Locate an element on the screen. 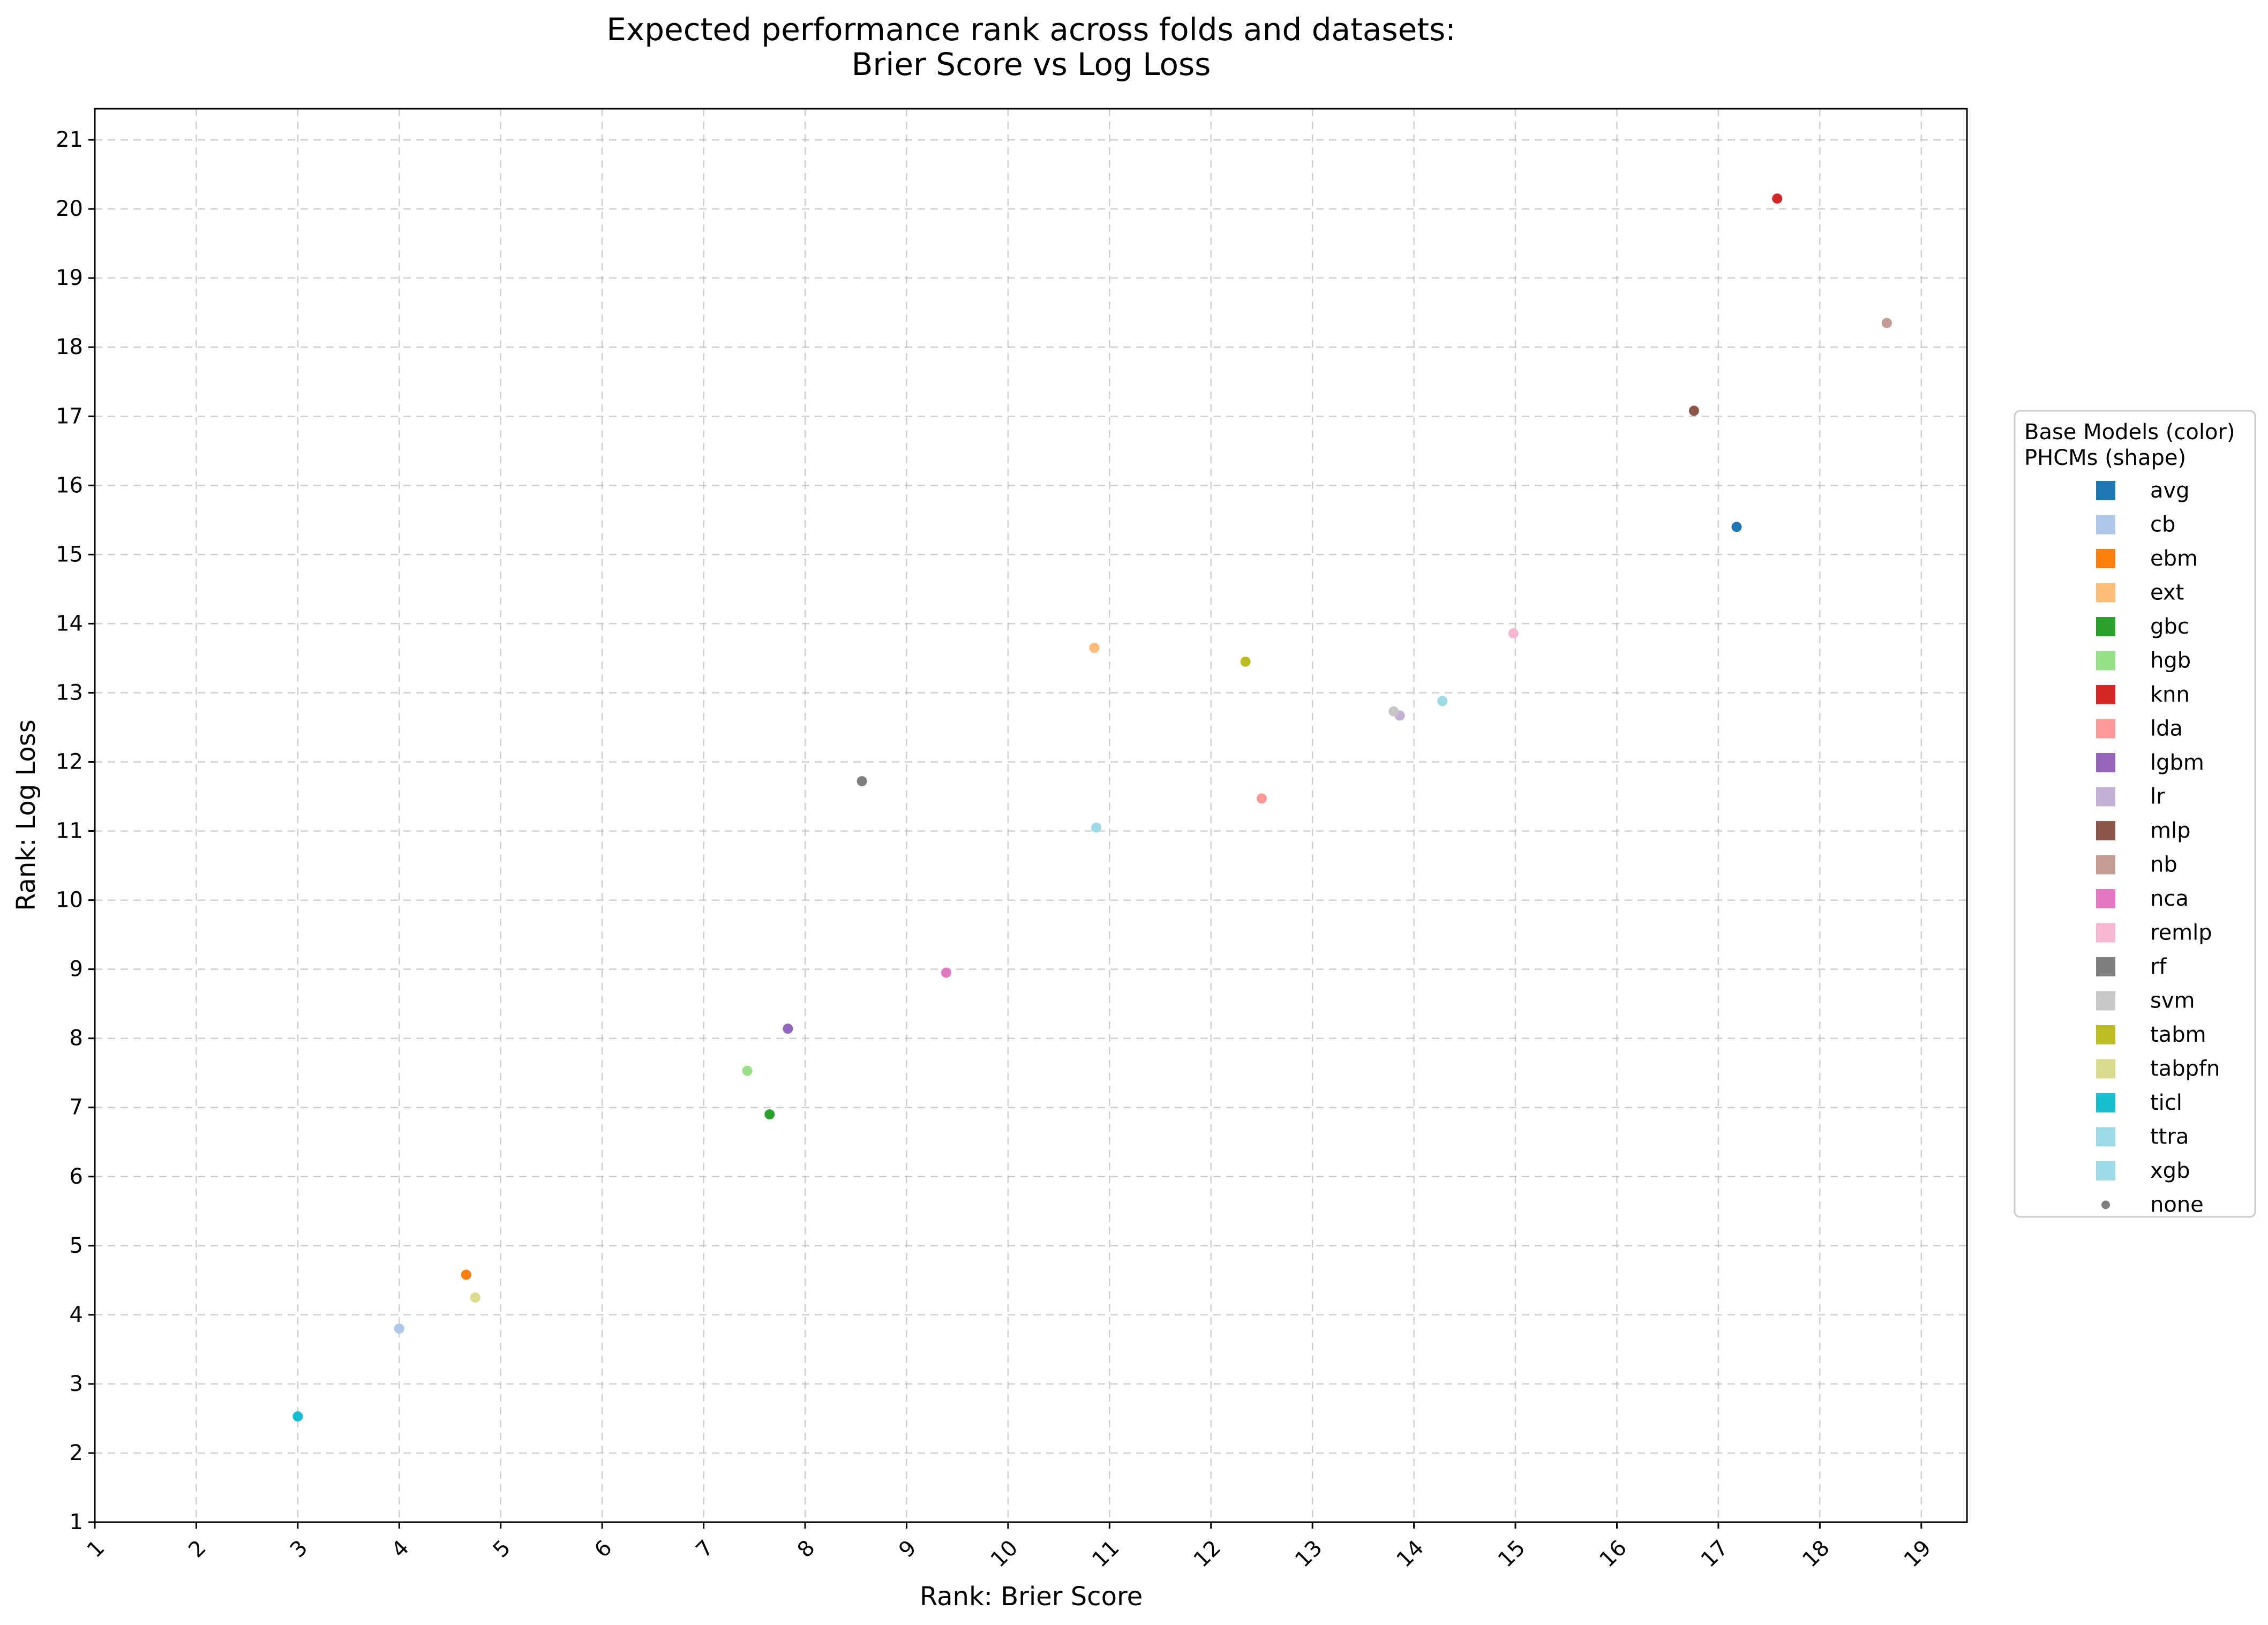 This screenshot has width=2268, height=1625. data-point-ttra is located at coordinates (1442, 701).